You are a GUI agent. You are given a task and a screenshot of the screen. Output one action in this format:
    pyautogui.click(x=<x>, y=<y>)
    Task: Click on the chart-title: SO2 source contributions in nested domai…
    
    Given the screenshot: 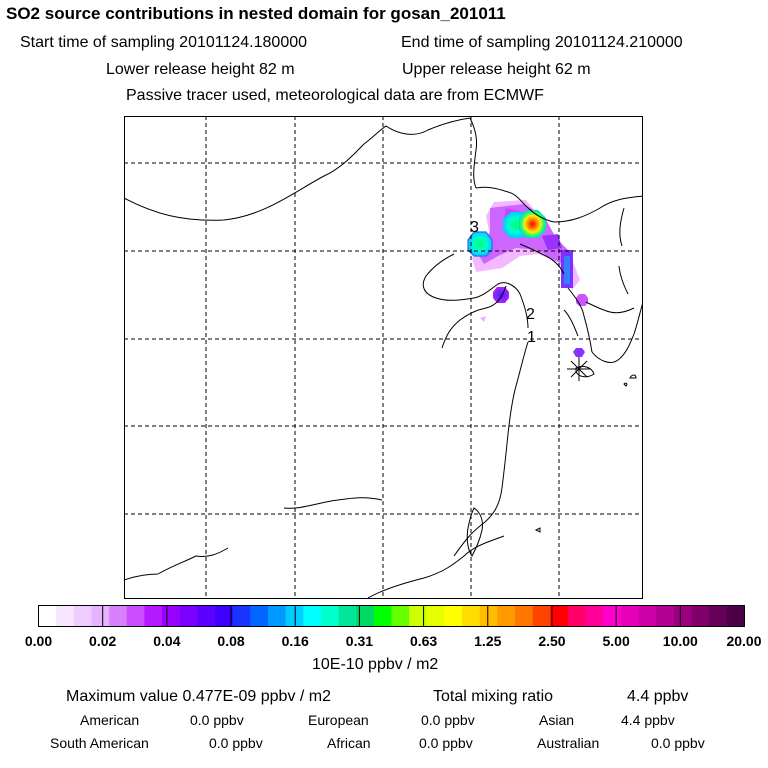 What is the action you would take?
    pyautogui.click(x=256, y=13)
    